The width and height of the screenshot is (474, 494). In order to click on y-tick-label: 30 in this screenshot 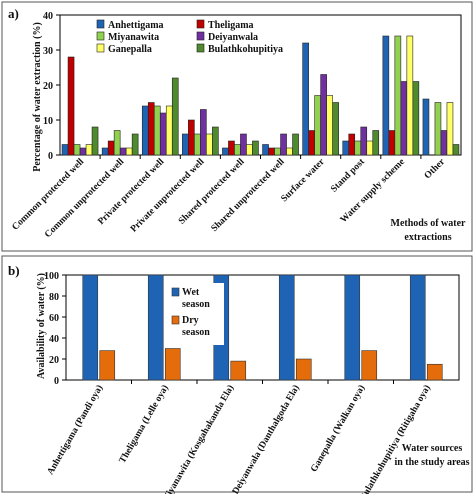, I will do `click(48, 51)`.